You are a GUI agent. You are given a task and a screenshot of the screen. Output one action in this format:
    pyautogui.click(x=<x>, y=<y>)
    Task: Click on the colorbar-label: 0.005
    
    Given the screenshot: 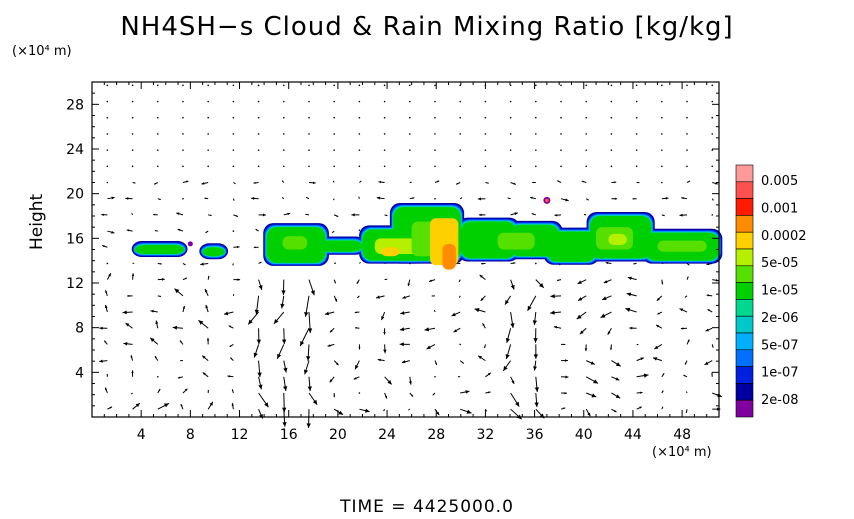 What is the action you would take?
    pyautogui.click(x=779, y=181)
    